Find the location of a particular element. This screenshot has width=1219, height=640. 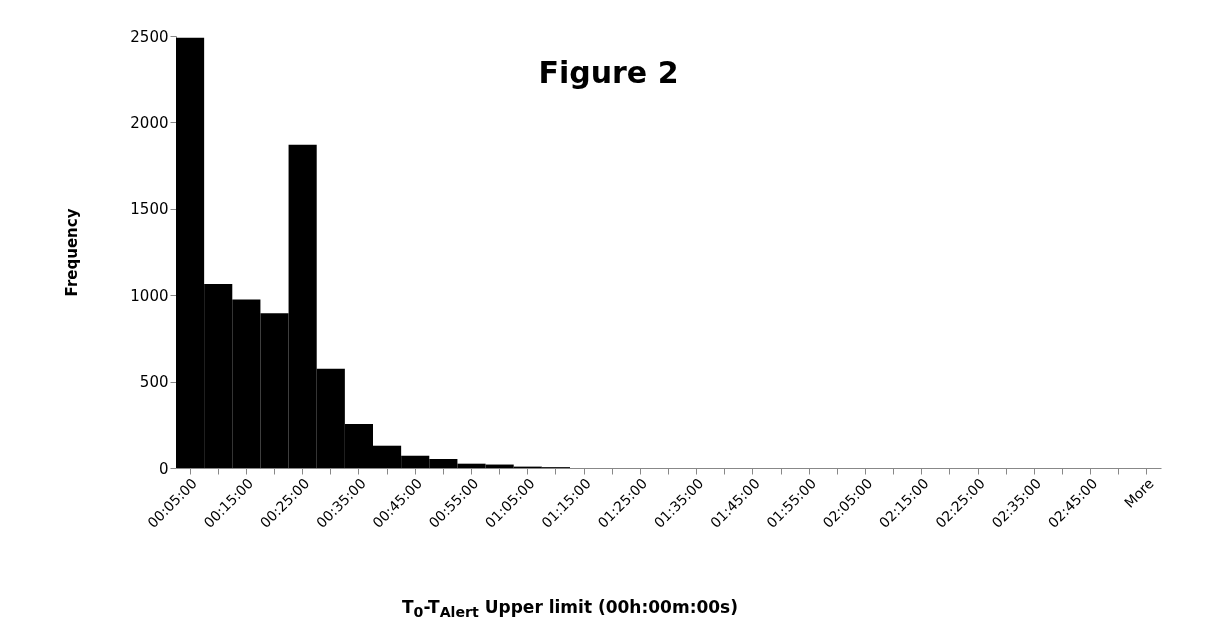

y-tick-label: 2500 is located at coordinates (149, 36).